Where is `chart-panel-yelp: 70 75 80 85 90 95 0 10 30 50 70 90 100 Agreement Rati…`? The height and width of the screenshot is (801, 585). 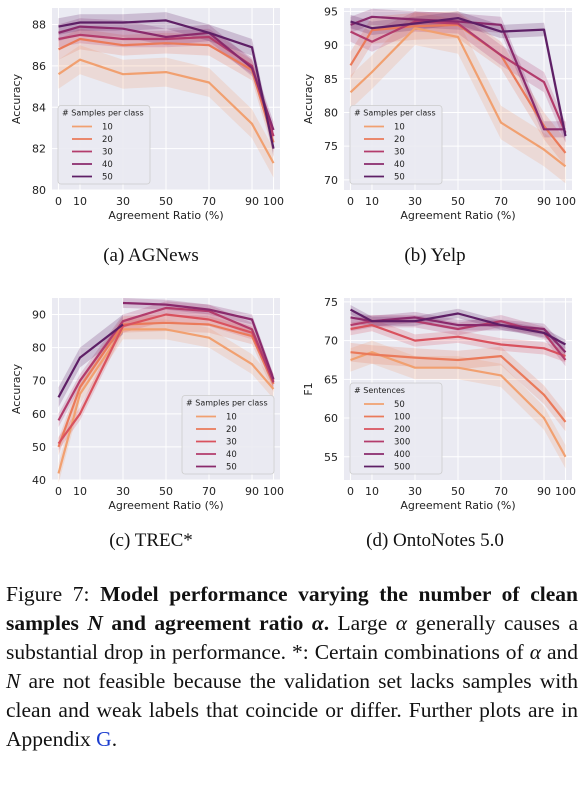 chart-panel-yelp: 70 75 80 85 90 95 0 10 30 50 70 90 100 Agreement Rati… is located at coordinates (437, 116).